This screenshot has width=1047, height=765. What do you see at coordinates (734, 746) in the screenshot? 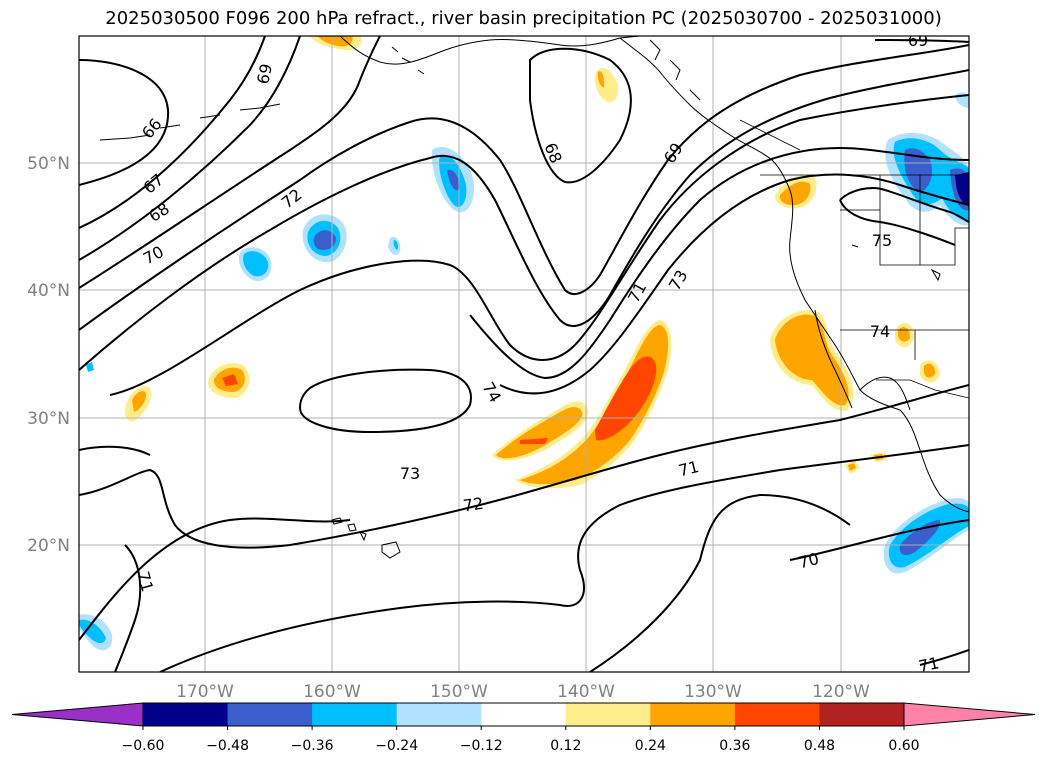
I see `colorbar-tick-label: 0.36` at bounding box center [734, 746].